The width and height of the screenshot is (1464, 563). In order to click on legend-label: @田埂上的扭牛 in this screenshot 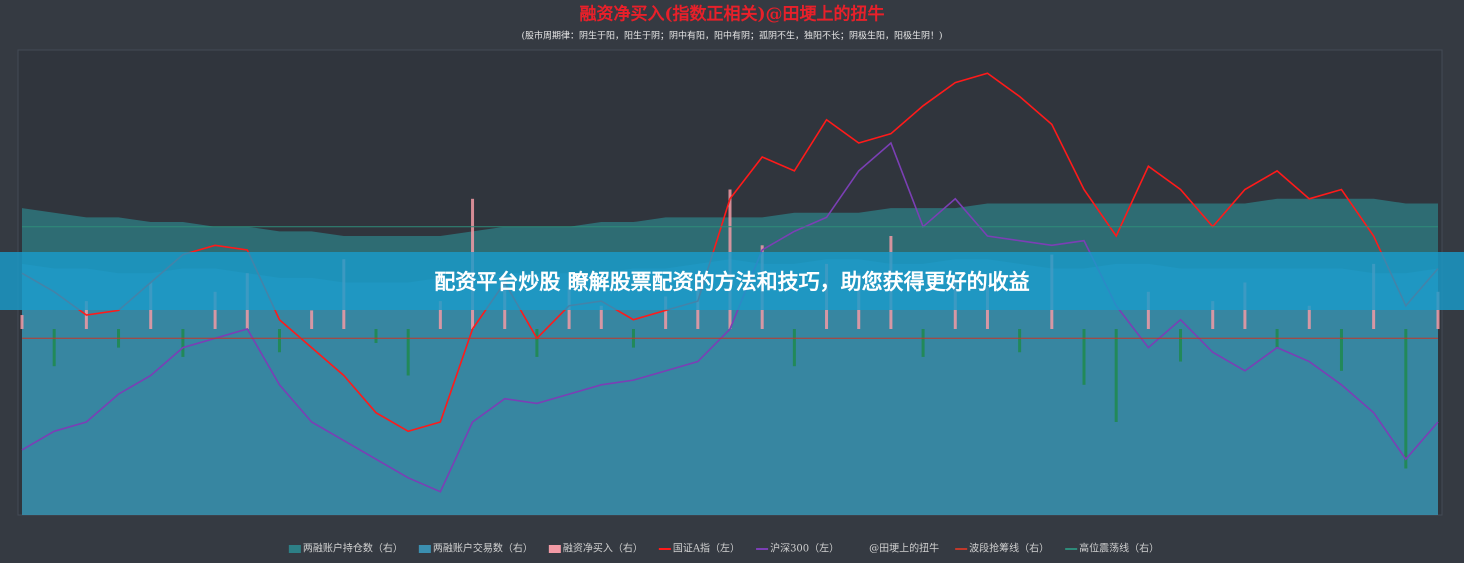, I will do `click(904, 548)`.